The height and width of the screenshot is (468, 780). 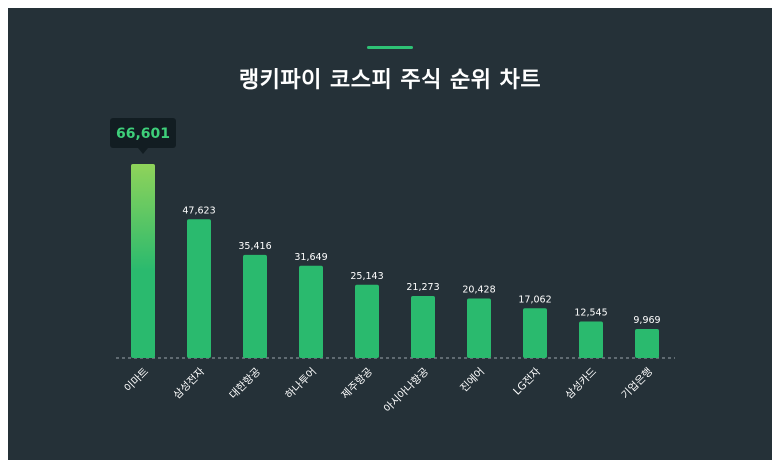 I want to click on title-accent-bar, so click(x=390, y=47).